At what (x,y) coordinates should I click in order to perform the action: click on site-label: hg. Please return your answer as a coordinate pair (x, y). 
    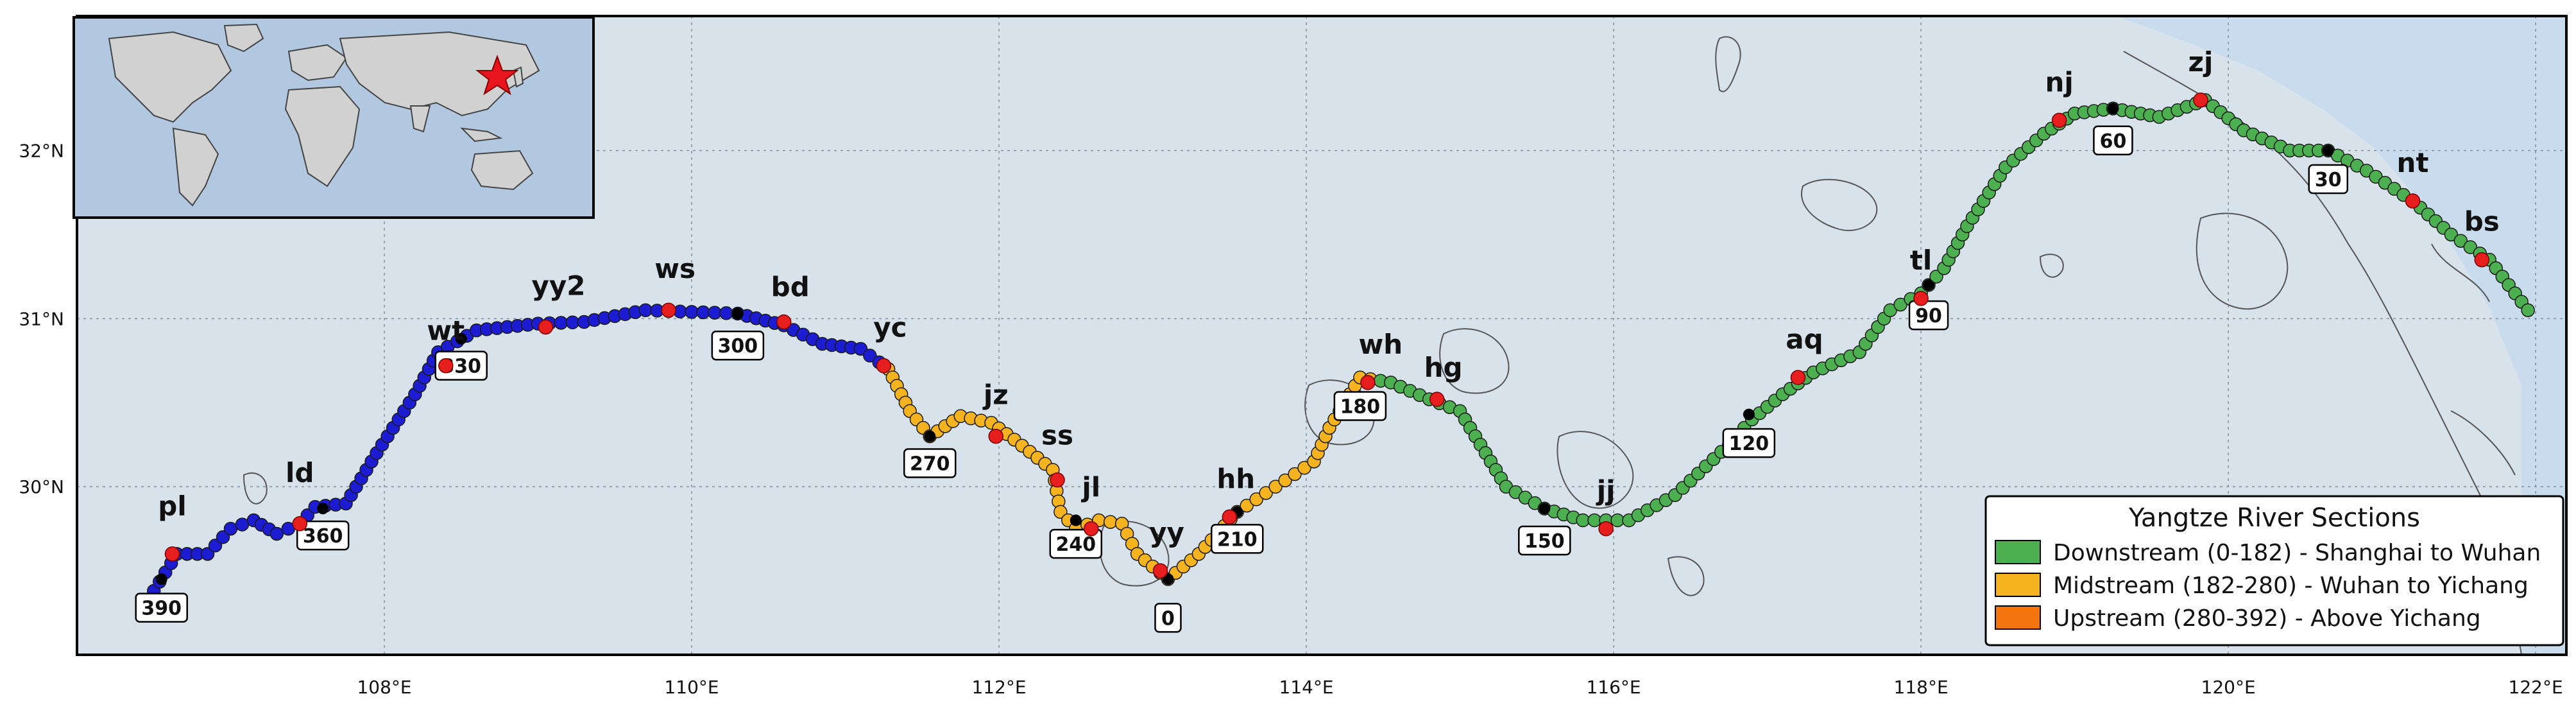
    Looking at the image, I should click on (1444, 368).